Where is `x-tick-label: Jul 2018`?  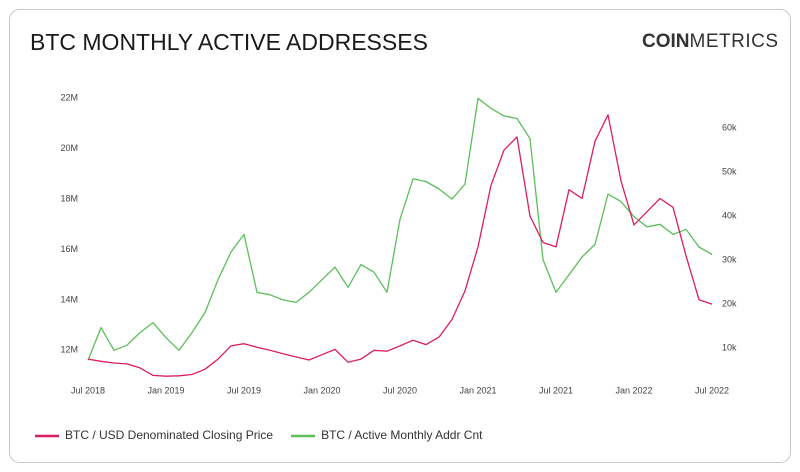 x-tick-label: Jul 2018 is located at coordinates (88, 390).